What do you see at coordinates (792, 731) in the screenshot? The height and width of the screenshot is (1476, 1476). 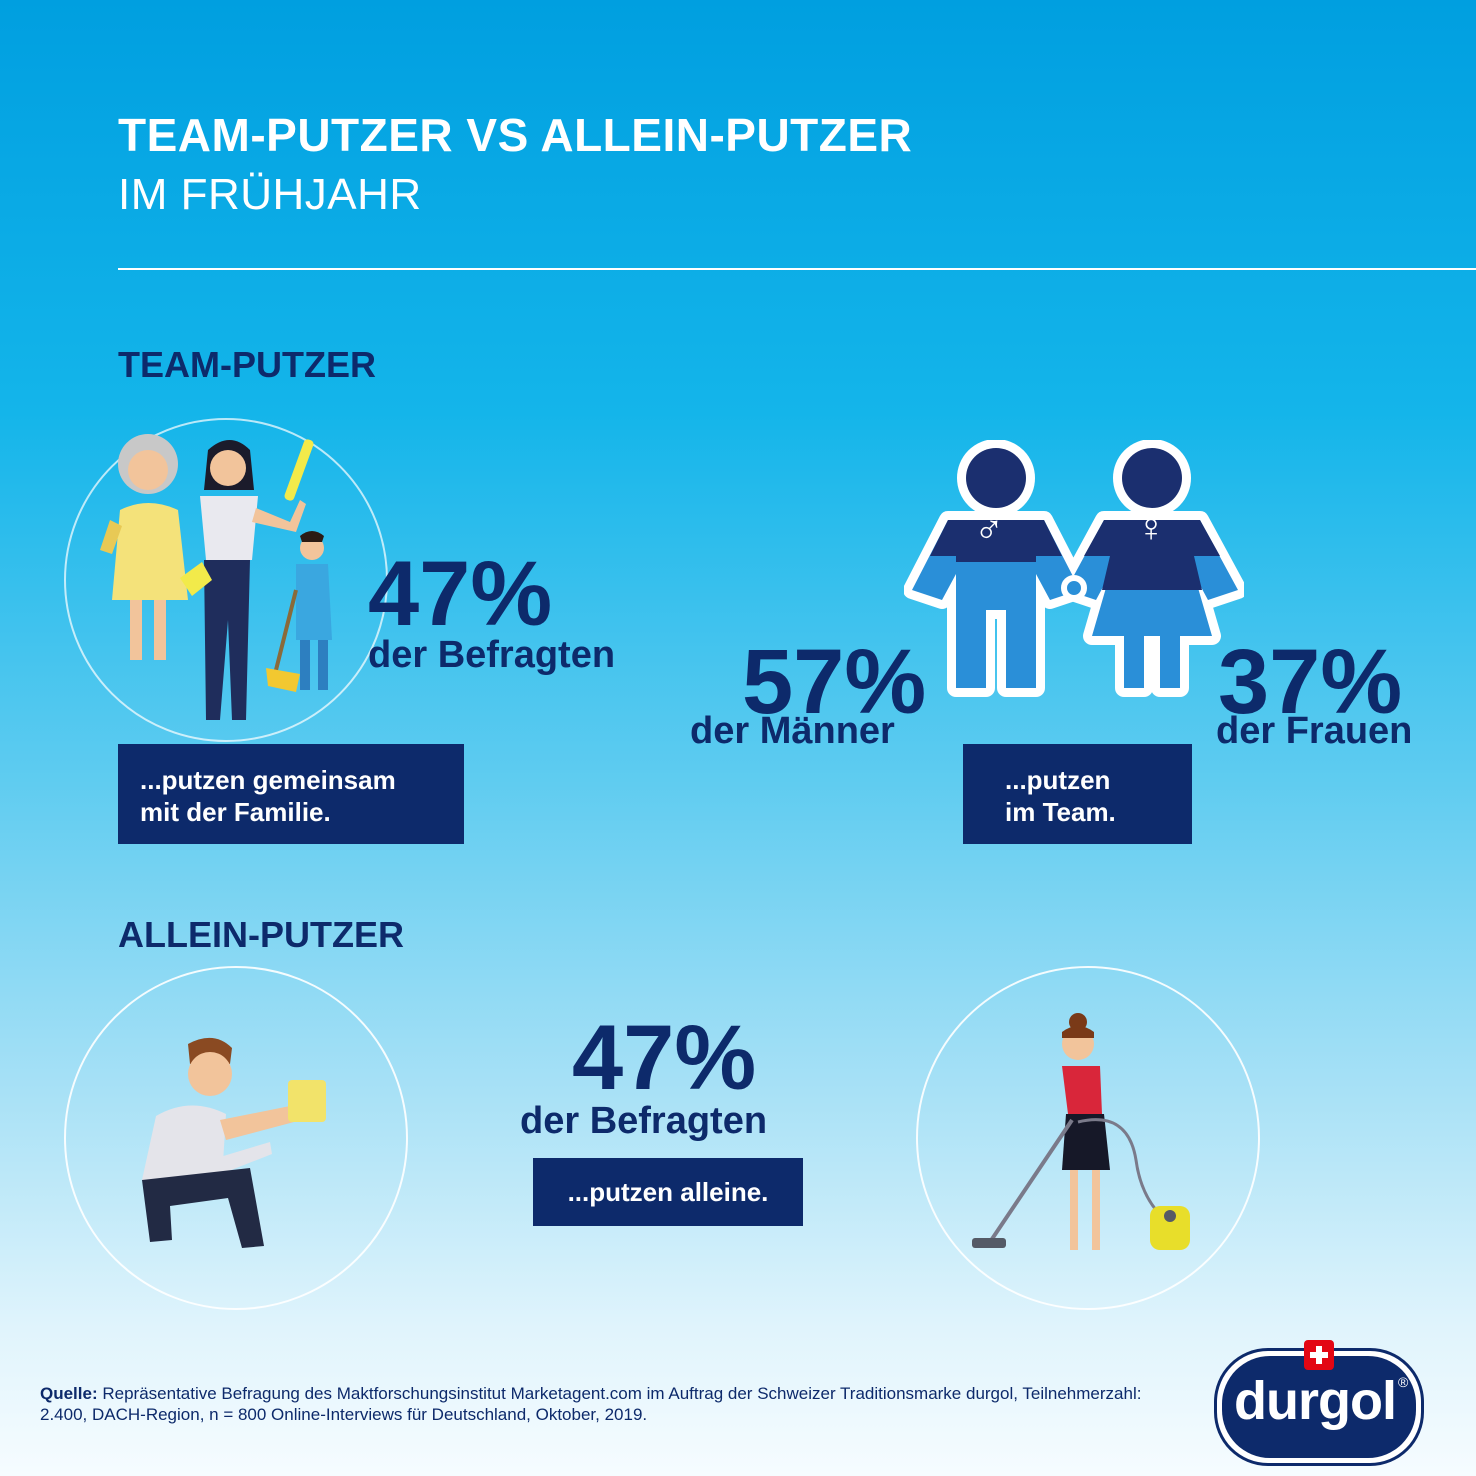 I see `men-label: der Männer` at bounding box center [792, 731].